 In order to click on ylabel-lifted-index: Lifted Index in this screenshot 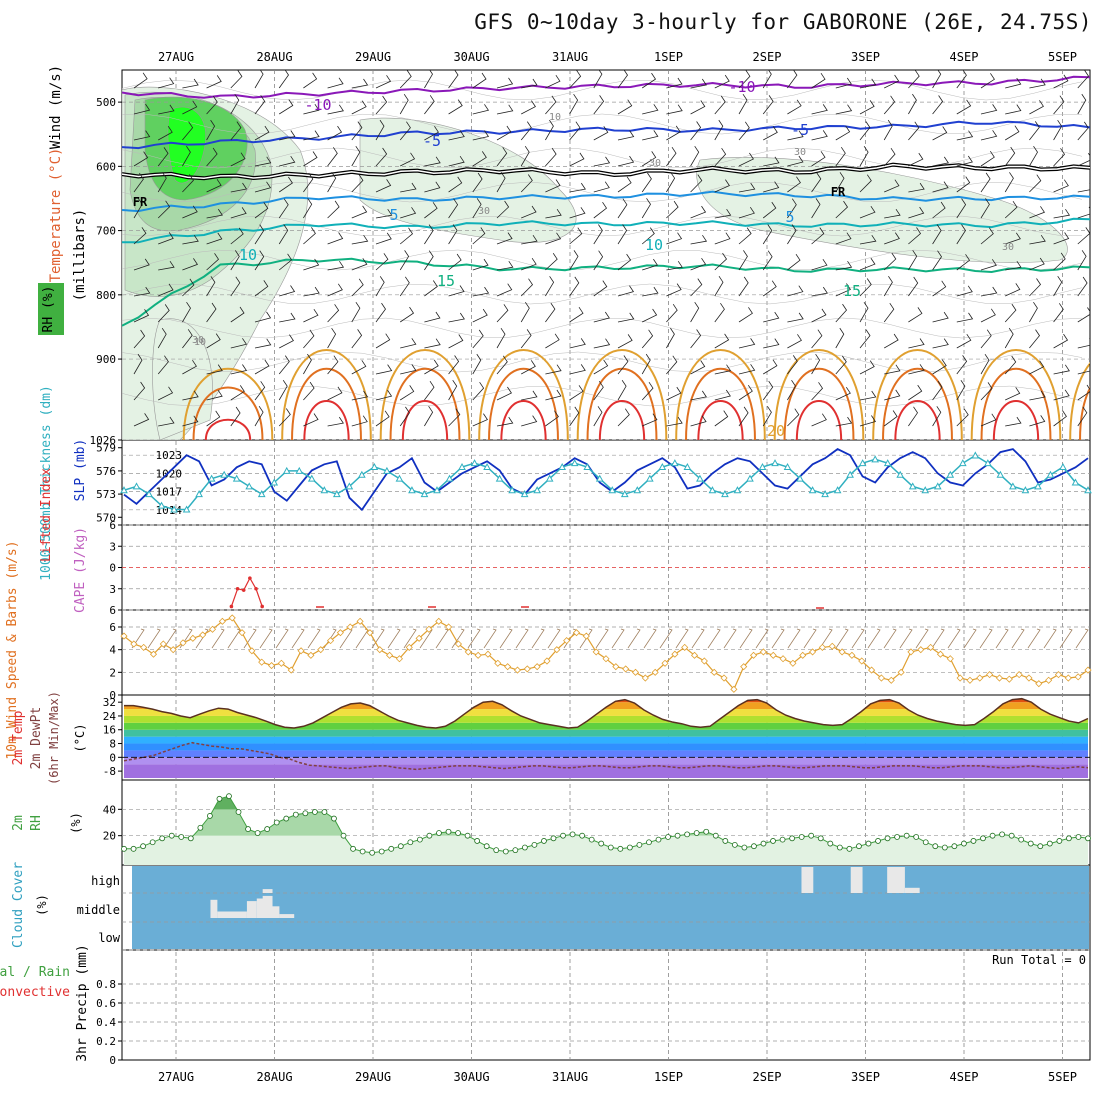, I will do `click(46, 515)`.